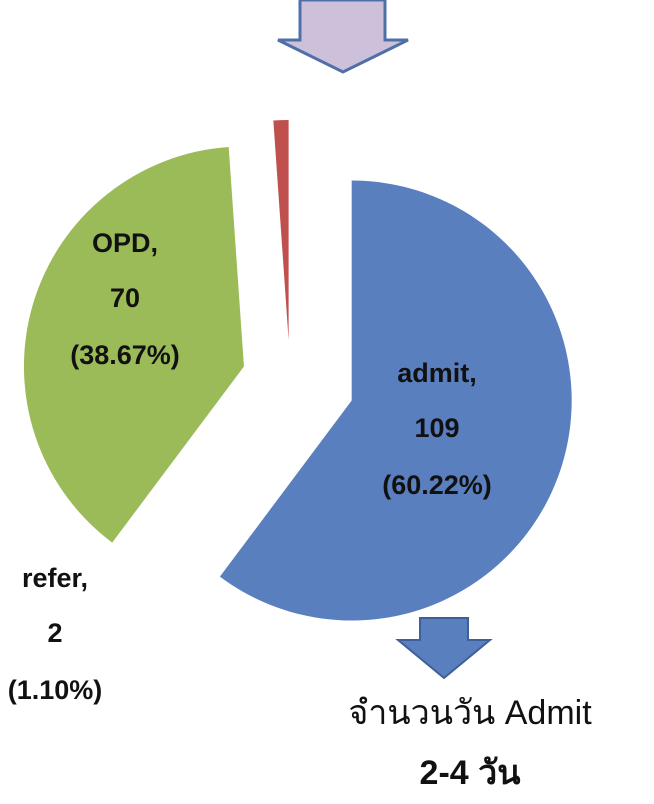 The image size is (654, 804). I want to click on annotation: 2-4 วัน, so click(470, 773).